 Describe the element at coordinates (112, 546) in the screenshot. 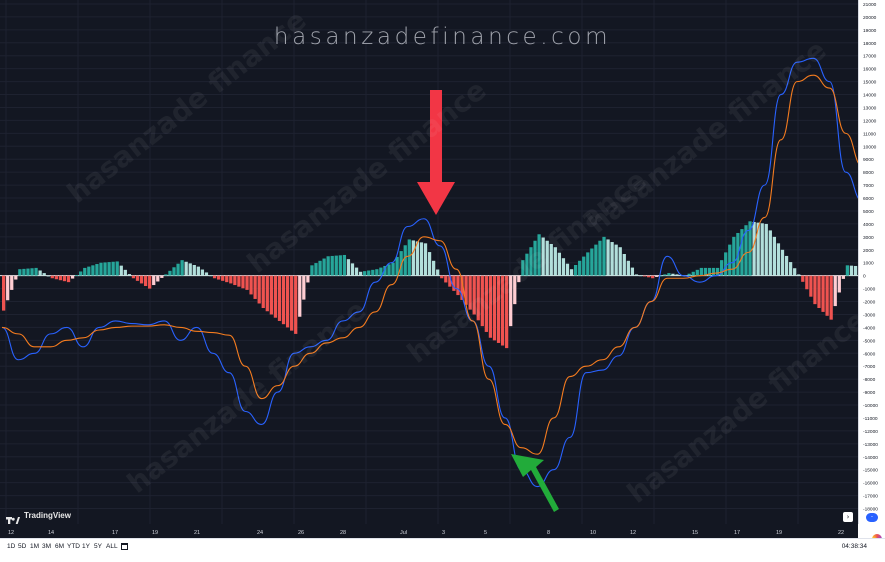

I see `range-button-all: ALL` at that location.